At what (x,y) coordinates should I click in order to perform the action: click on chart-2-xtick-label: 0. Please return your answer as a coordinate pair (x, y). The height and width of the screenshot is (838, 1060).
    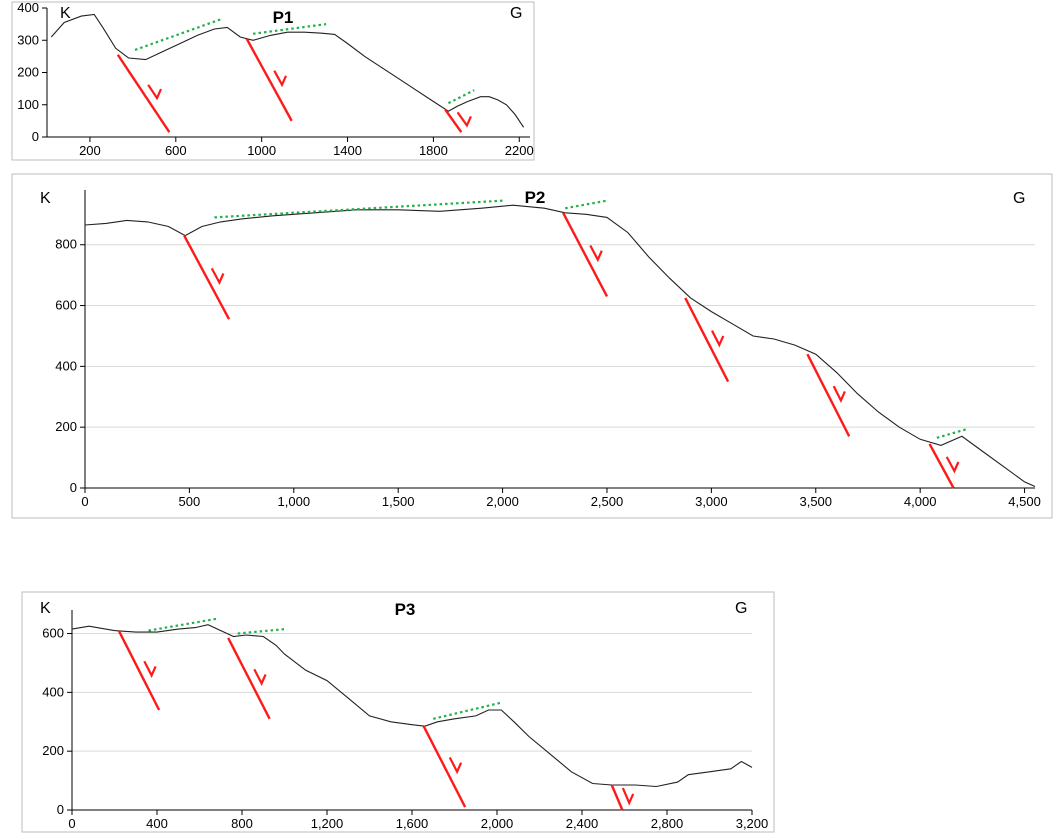
    Looking at the image, I should click on (84, 501).